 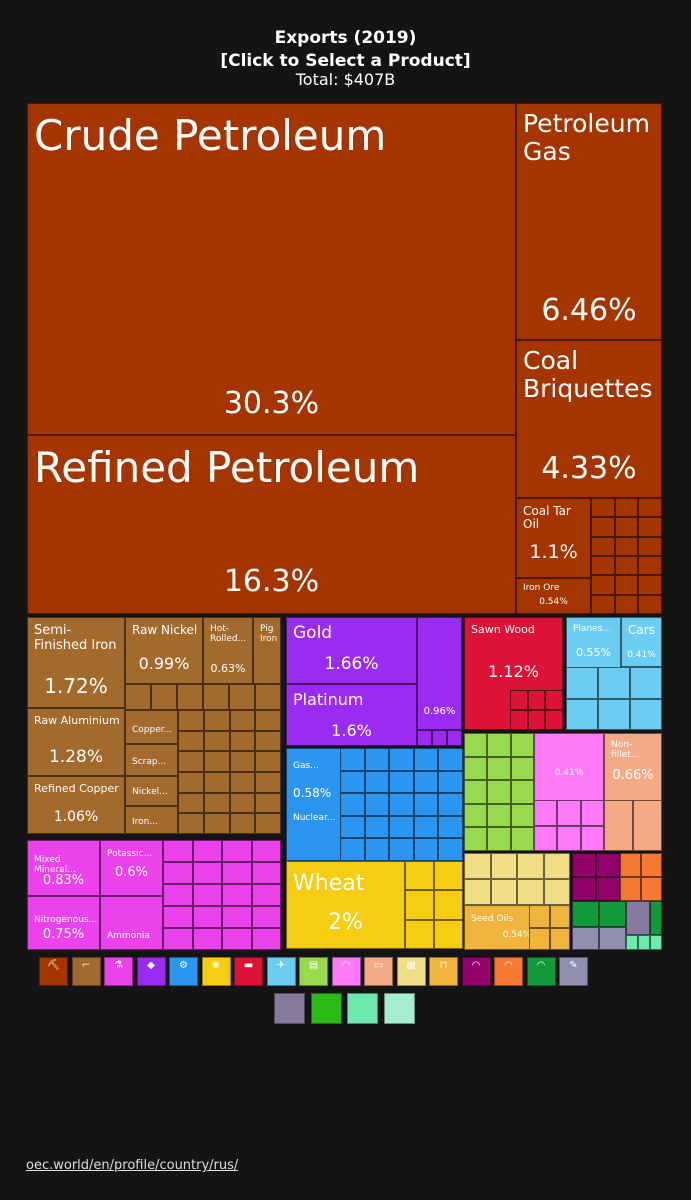 I want to click on weapons-tile, so click(x=585, y=938).